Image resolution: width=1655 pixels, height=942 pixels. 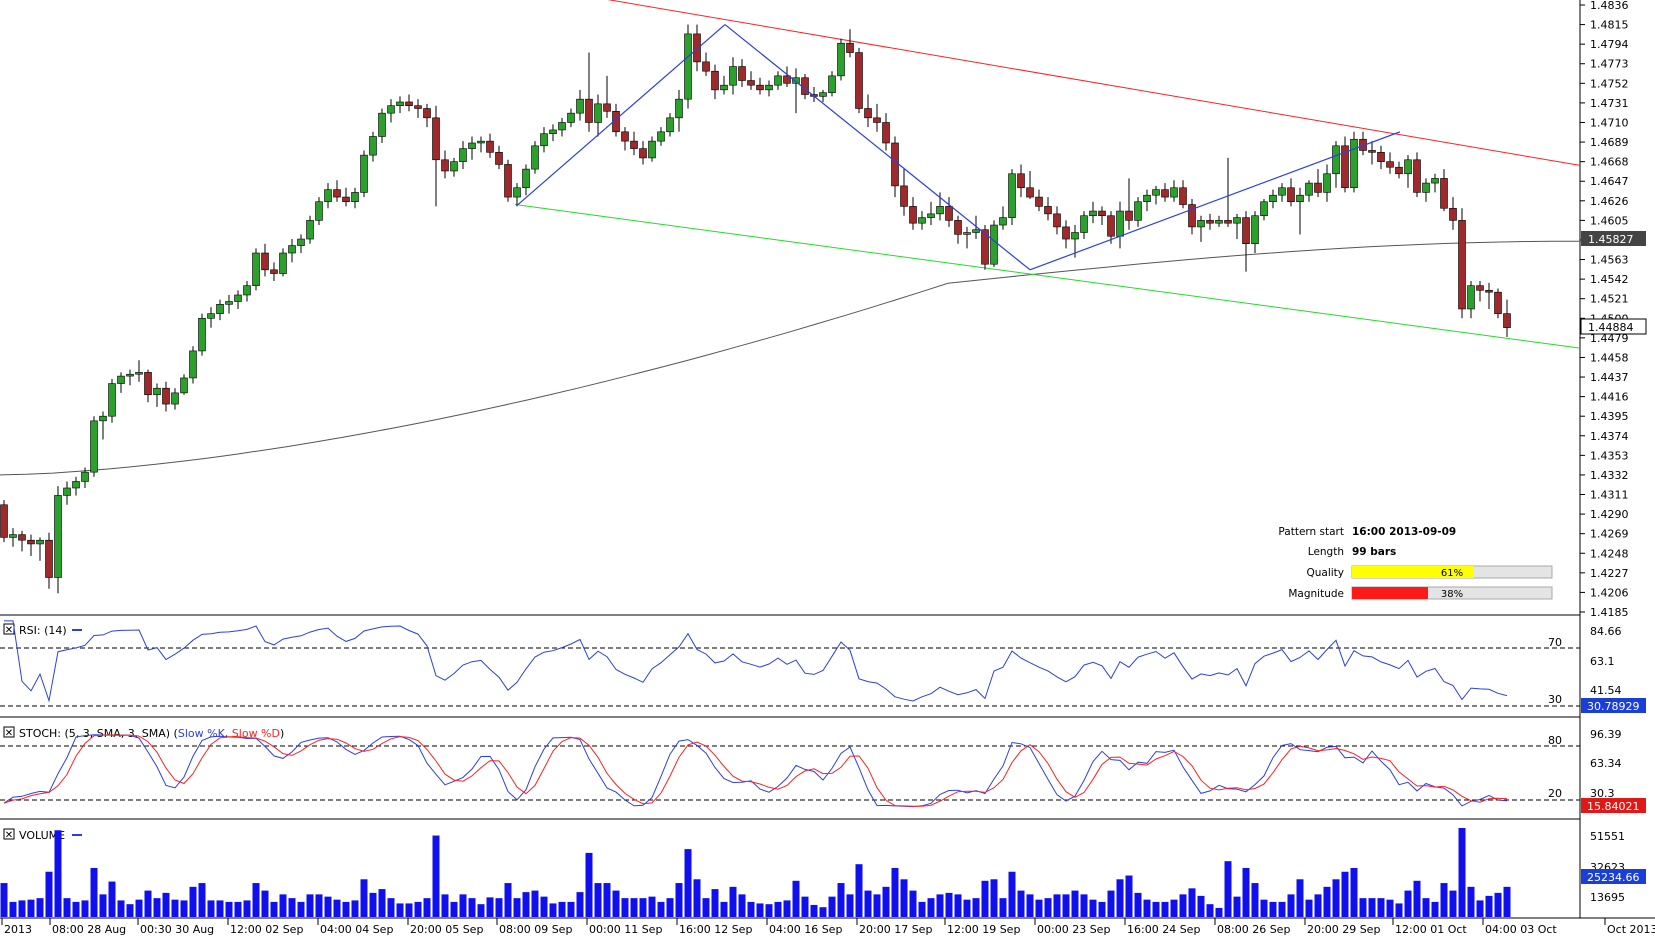 What do you see at coordinates (1609, 416) in the screenshot?
I see `price-axis-label: 1.4395` at bounding box center [1609, 416].